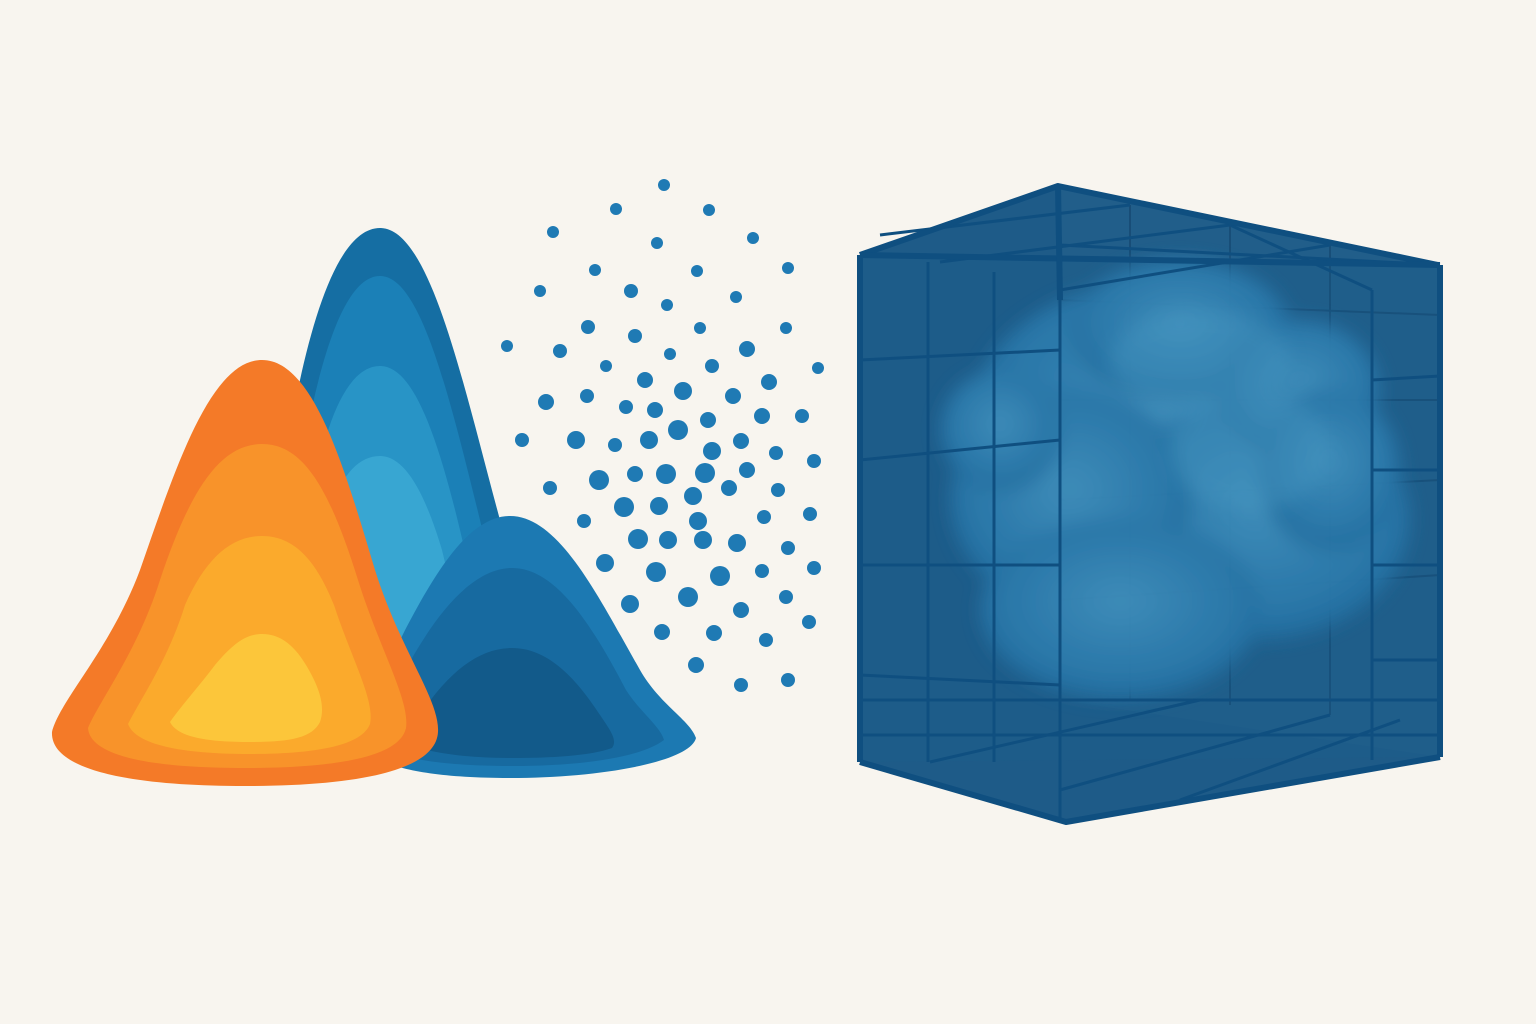  I want to click on blue-small-peak, so click(538, 647).